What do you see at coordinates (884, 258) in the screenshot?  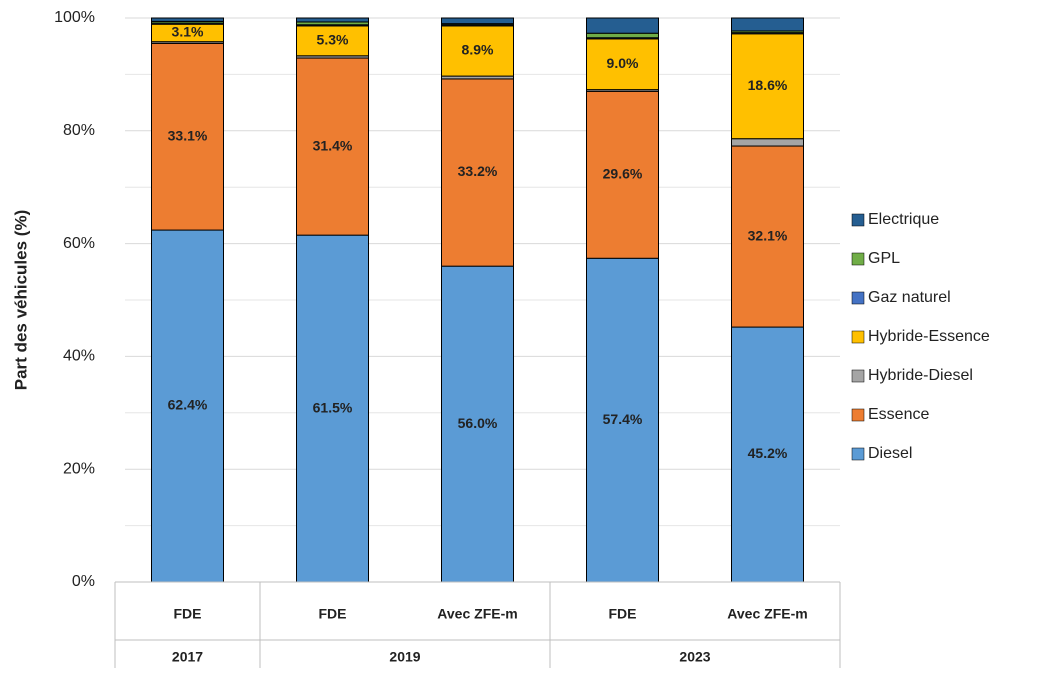 I see `legend-label: GPL` at bounding box center [884, 258].